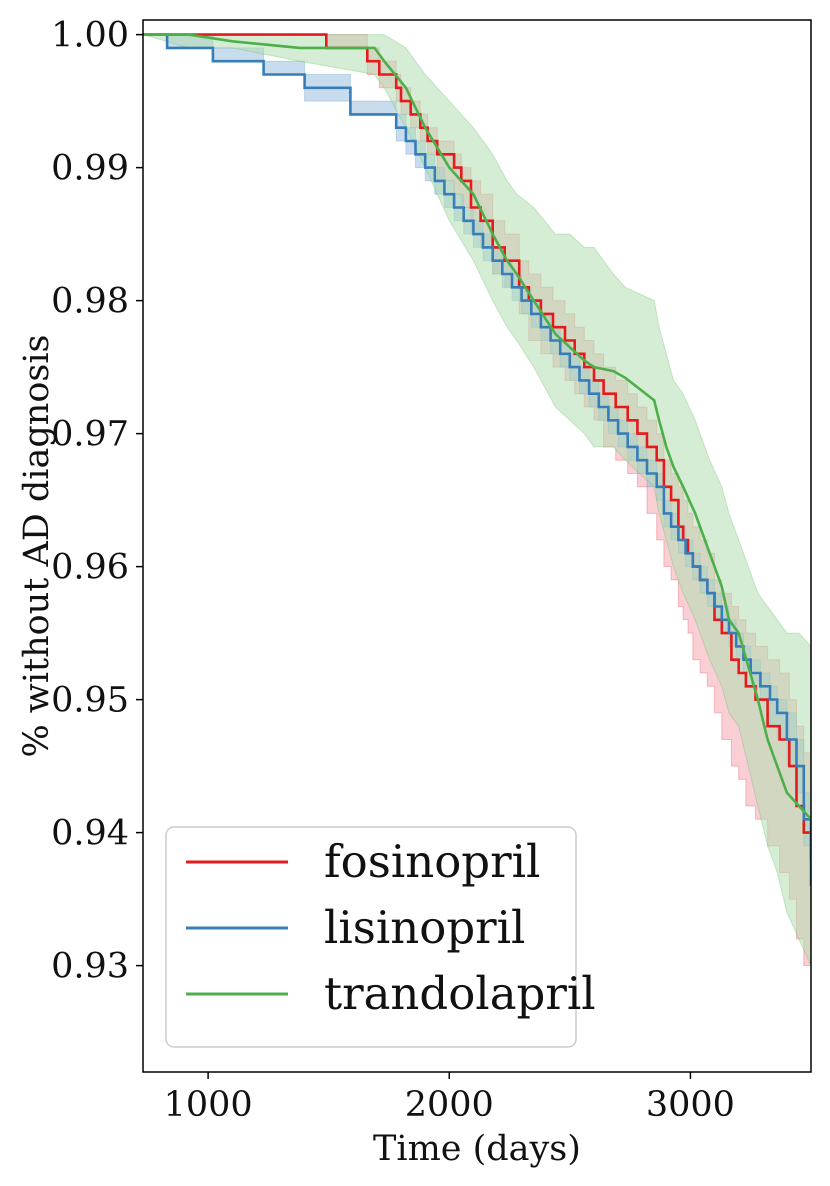  Describe the element at coordinates (208, 1105) in the screenshot. I see `x-tick-label: 1000` at that location.